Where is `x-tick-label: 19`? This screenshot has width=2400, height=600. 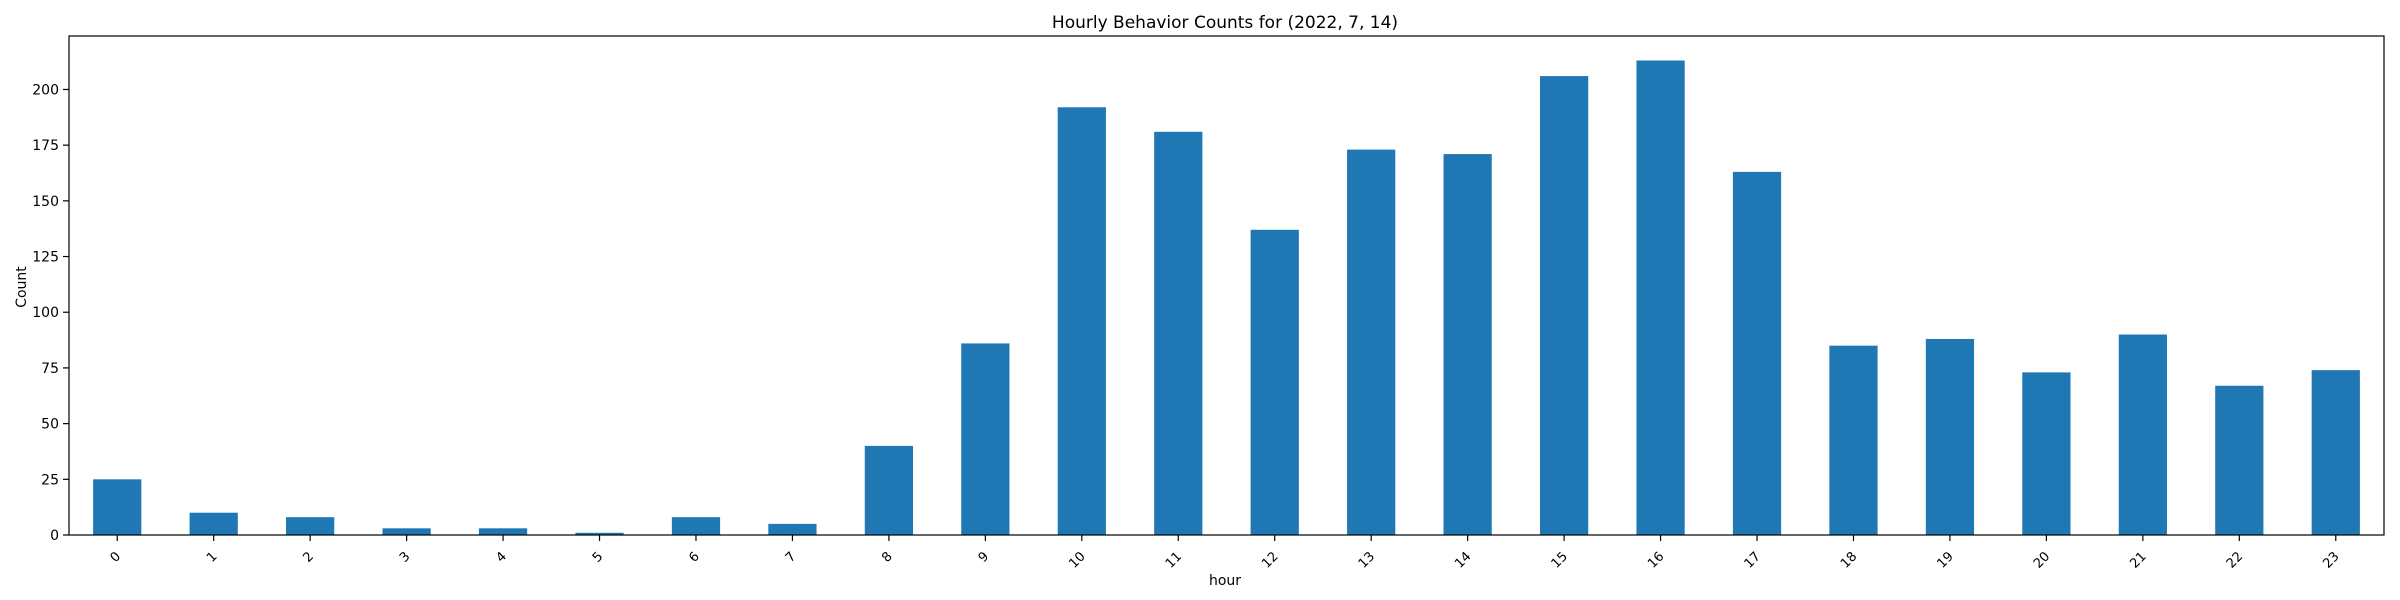
x-tick-label: 19 is located at coordinates (1945, 560).